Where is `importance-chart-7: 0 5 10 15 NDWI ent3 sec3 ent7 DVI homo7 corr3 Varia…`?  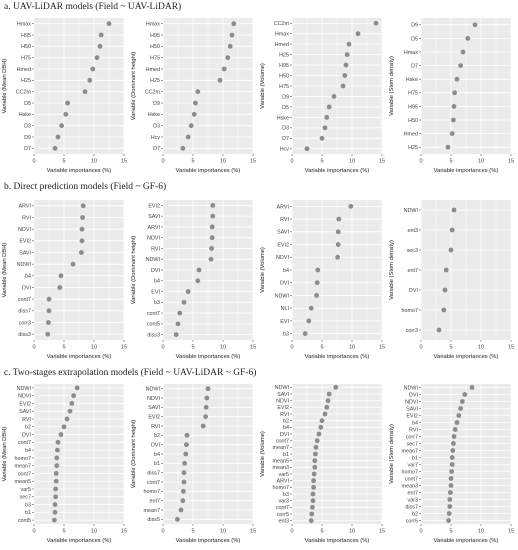
importance-chart-7: 0 5 10 15 NDWI ent3 sec3 ent7 DVI homo7 corr3 Varia… is located at coordinates (451, 280).